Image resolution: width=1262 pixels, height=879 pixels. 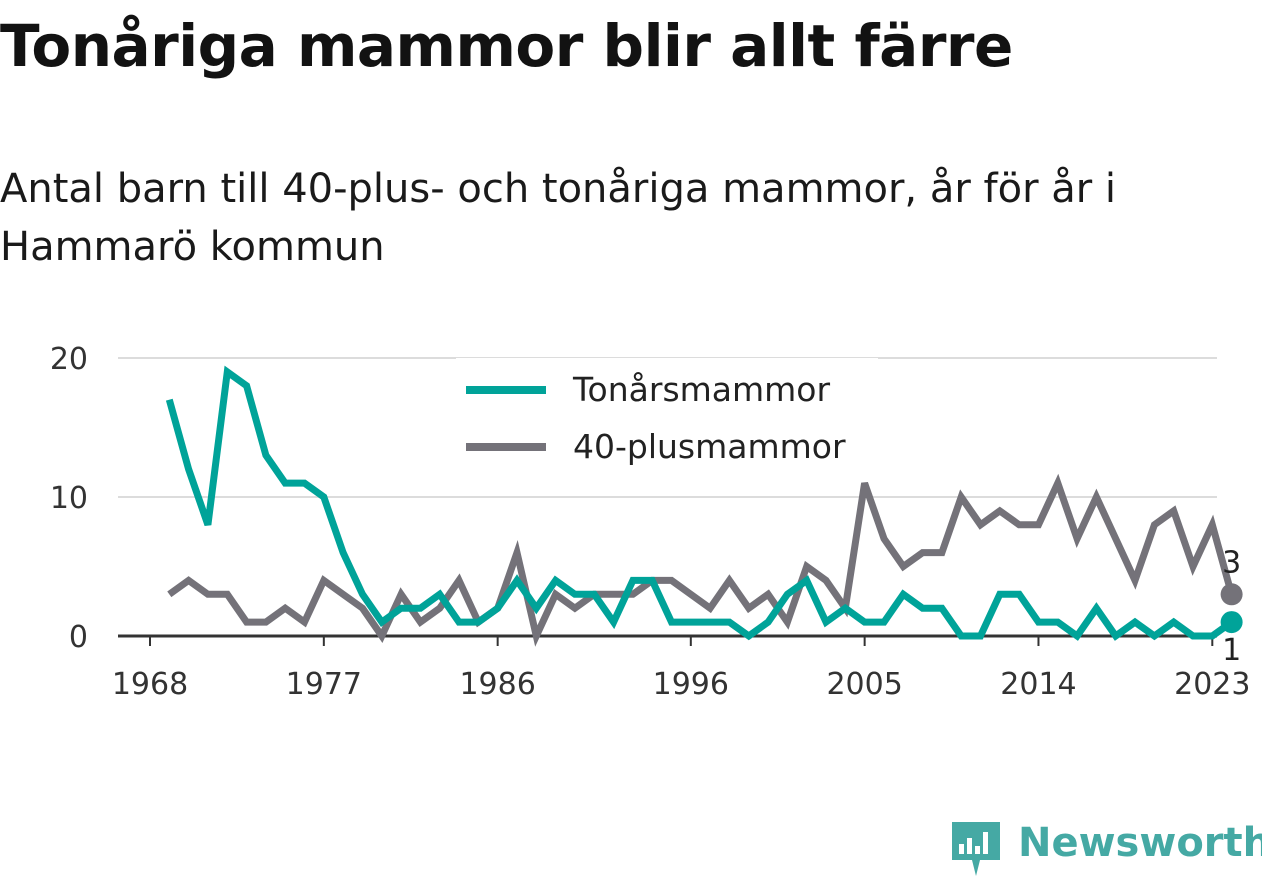 What do you see at coordinates (1140, 843) in the screenshot?
I see `logo-text: Newsworthy` at bounding box center [1140, 843].